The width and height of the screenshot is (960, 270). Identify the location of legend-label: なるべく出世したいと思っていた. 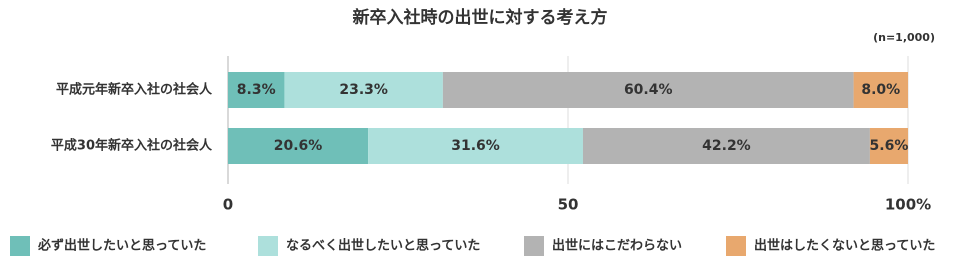
(383, 246).